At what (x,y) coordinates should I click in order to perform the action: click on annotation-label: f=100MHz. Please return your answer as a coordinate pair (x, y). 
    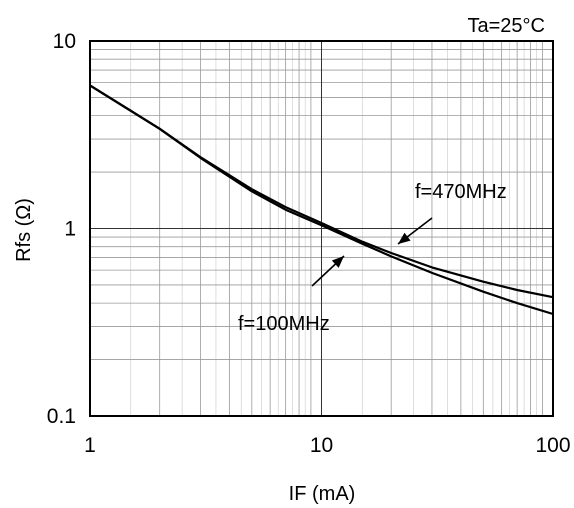
    Looking at the image, I should click on (284, 324).